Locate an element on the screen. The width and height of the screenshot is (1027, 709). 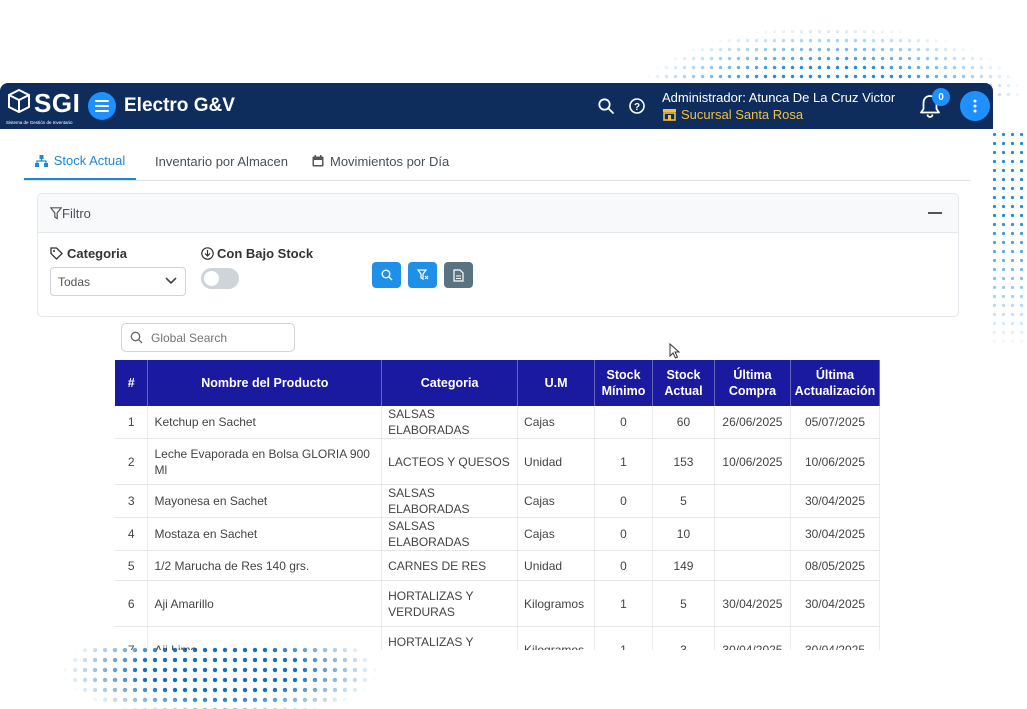
category-select: Todas is located at coordinates (118, 281).